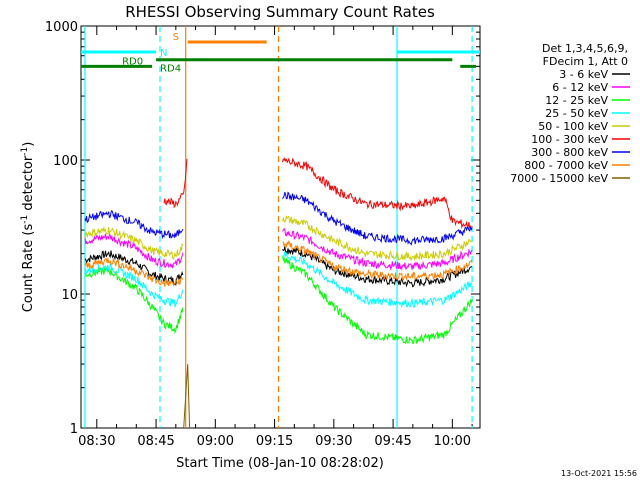 This screenshot has width=640, height=480. I want to click on y-tick-label: 10, so click(69, 295).